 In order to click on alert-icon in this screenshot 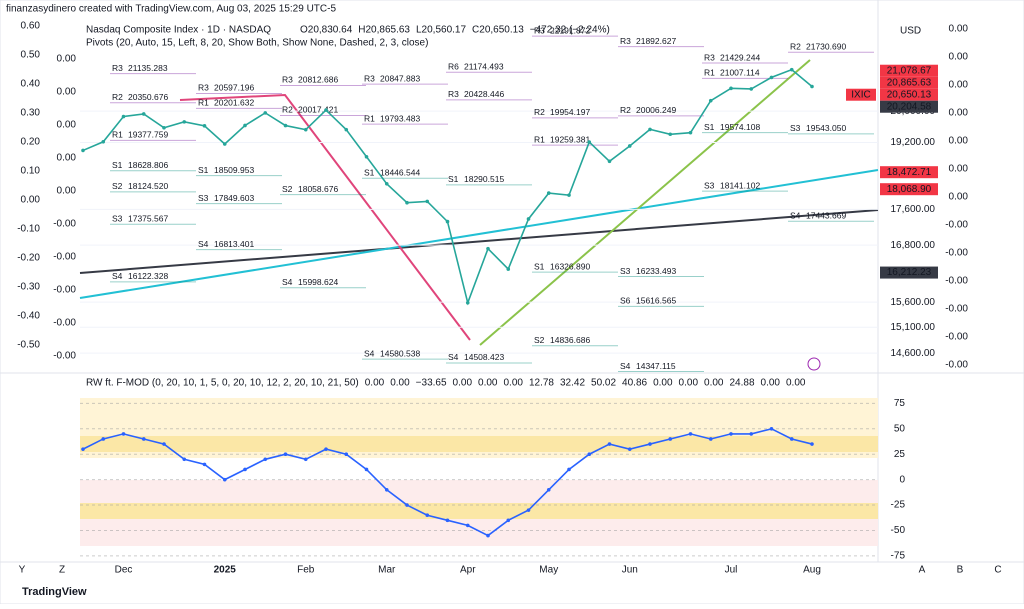, I will do `click(814, 364)`.